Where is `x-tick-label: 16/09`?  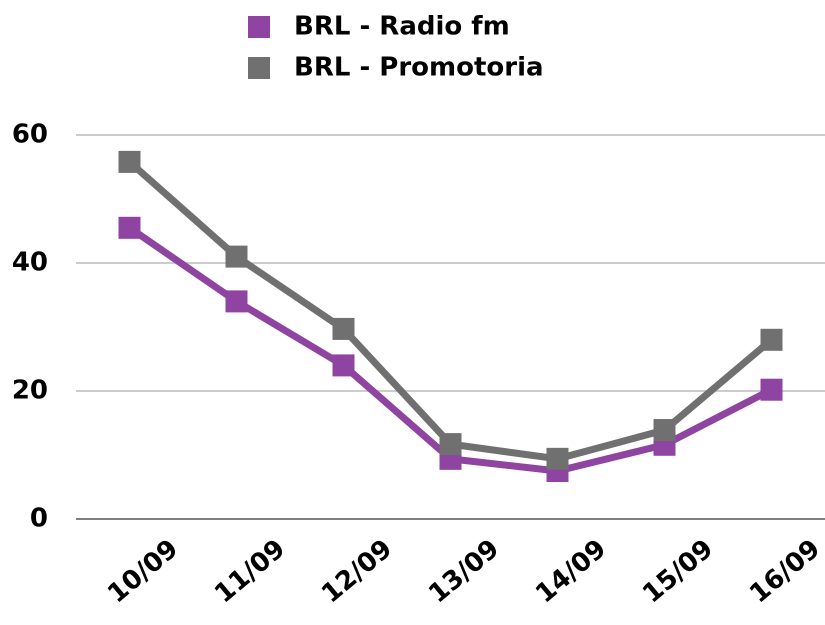 x-tick-label: 16/09 is located at coordinates (784, 572).